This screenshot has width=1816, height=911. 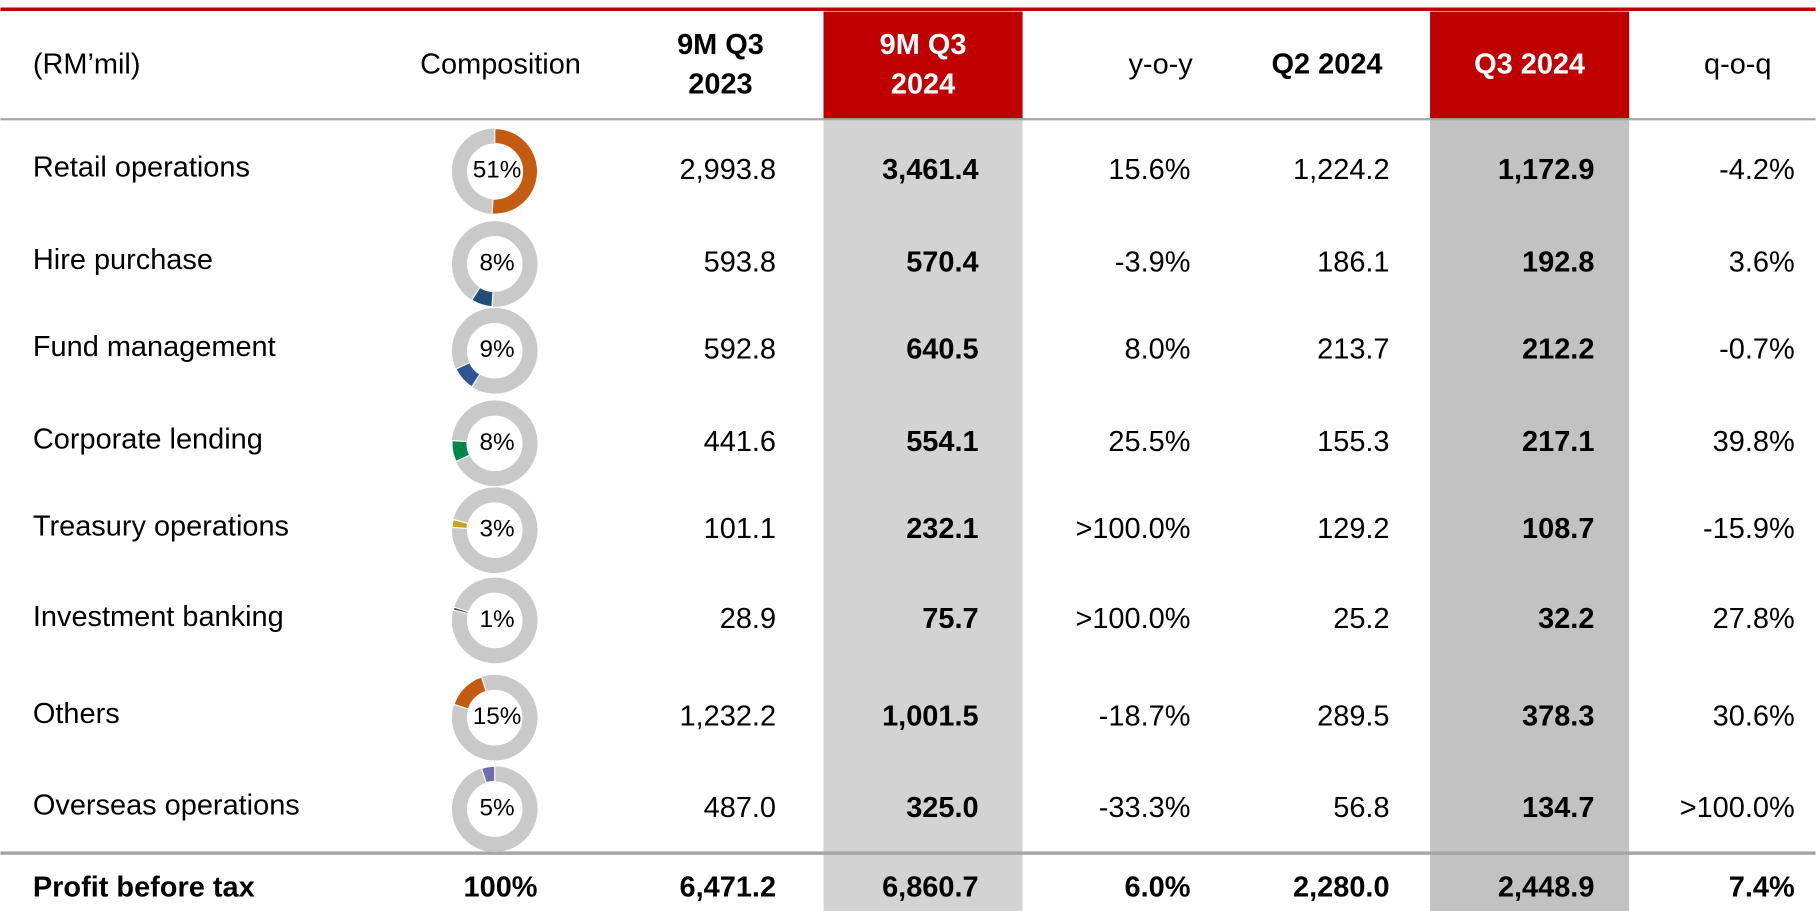 What do you see at coordinates (942, 442) in the screenshot?
I see `cell: 554.1` at bounding box center [942, 442].